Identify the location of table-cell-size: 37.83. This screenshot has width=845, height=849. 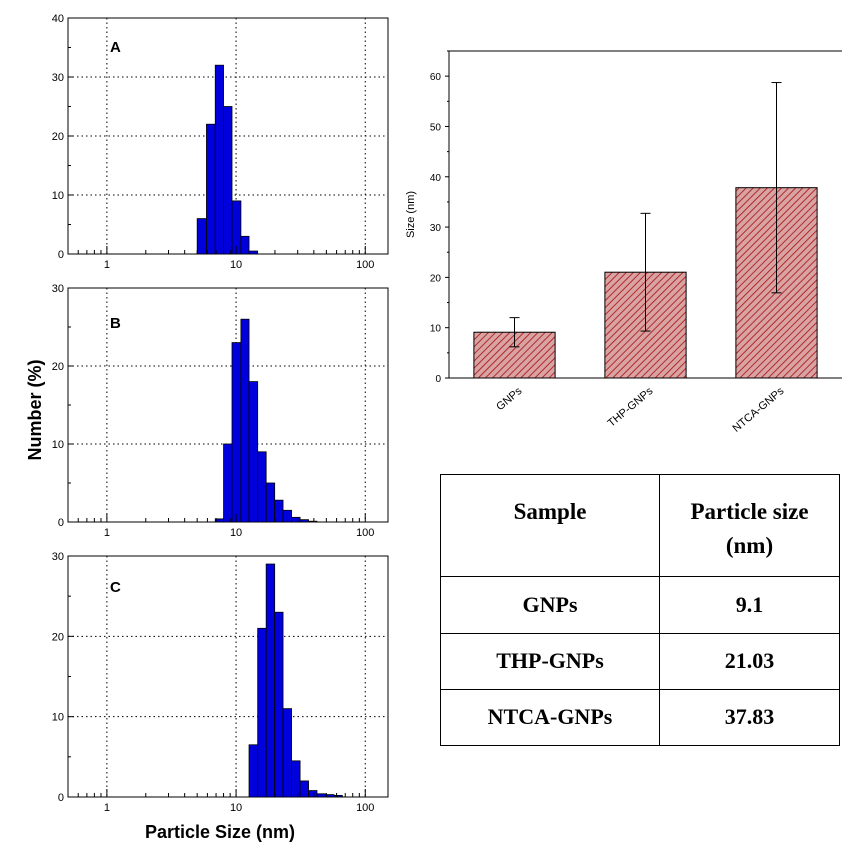
(749, 717).